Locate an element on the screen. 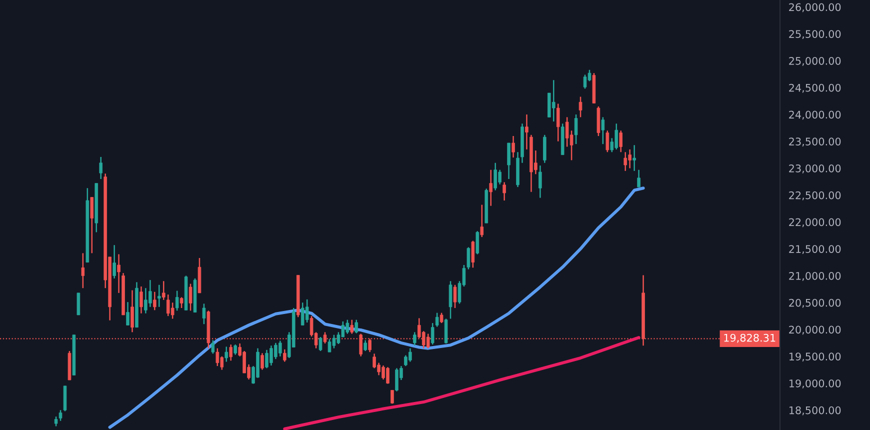 This screenshot has width=870, height=430. y-tick-label: 24,500.00 is located at coordinates (815, 88).